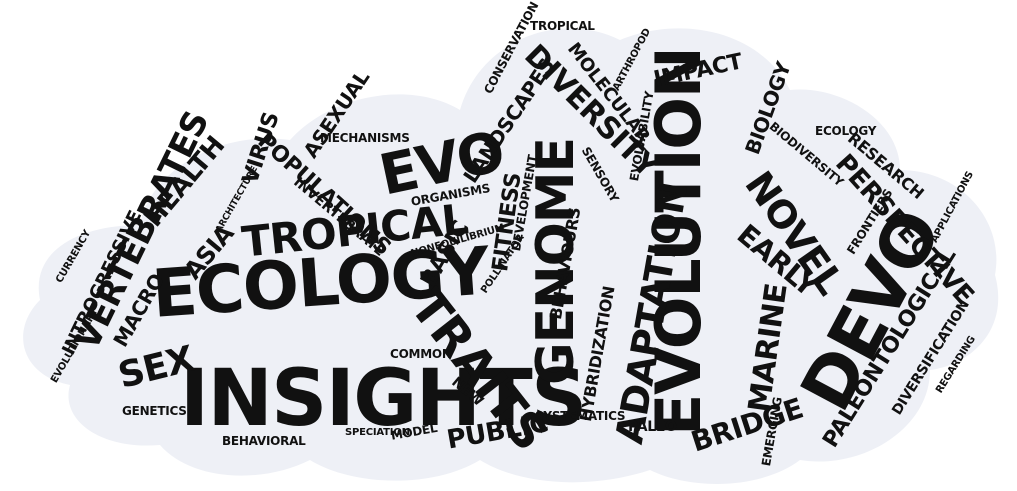 This screenshot has width=1017, height=491. Describe the element at coordinates (652, 427) in the screenshot. I see `word-paleo: PALEO` at that location.